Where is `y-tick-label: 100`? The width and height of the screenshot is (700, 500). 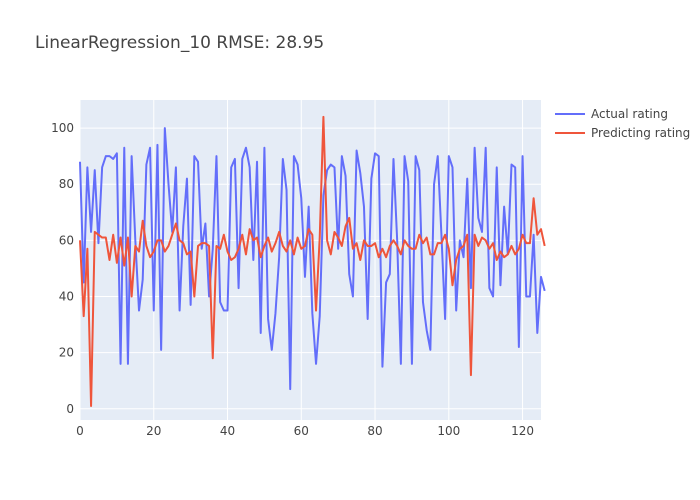 y-tick-label: 100 is located at coordinates (62, 128).